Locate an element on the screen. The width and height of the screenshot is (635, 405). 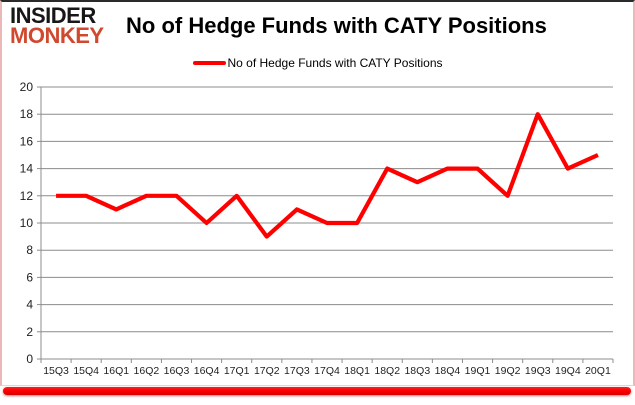
y-axis-label: 20 is located at coordinates (27, 87).